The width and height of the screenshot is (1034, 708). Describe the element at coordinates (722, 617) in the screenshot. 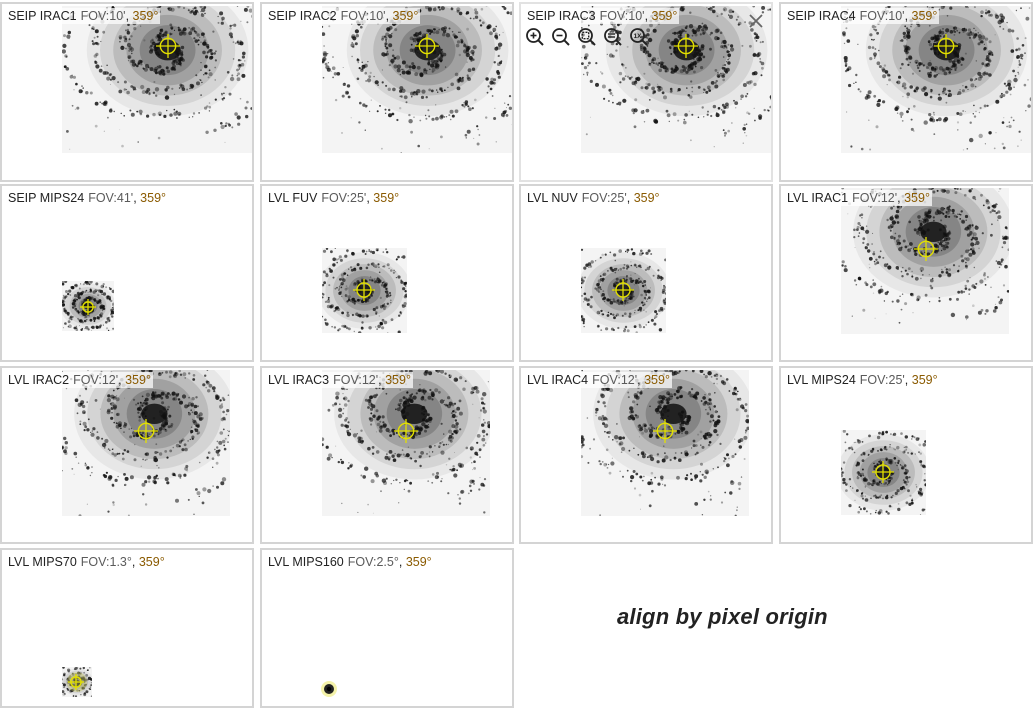

I see `align-mode-label: align by pixel origin` at that location.